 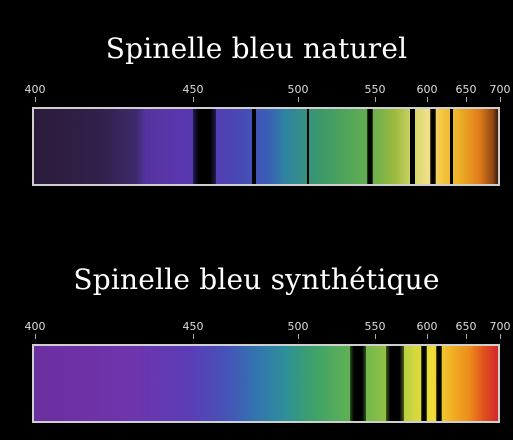 I want to click on spectrum-title-natural: Spinelle bleu naturel, so click(x=256, y=48).